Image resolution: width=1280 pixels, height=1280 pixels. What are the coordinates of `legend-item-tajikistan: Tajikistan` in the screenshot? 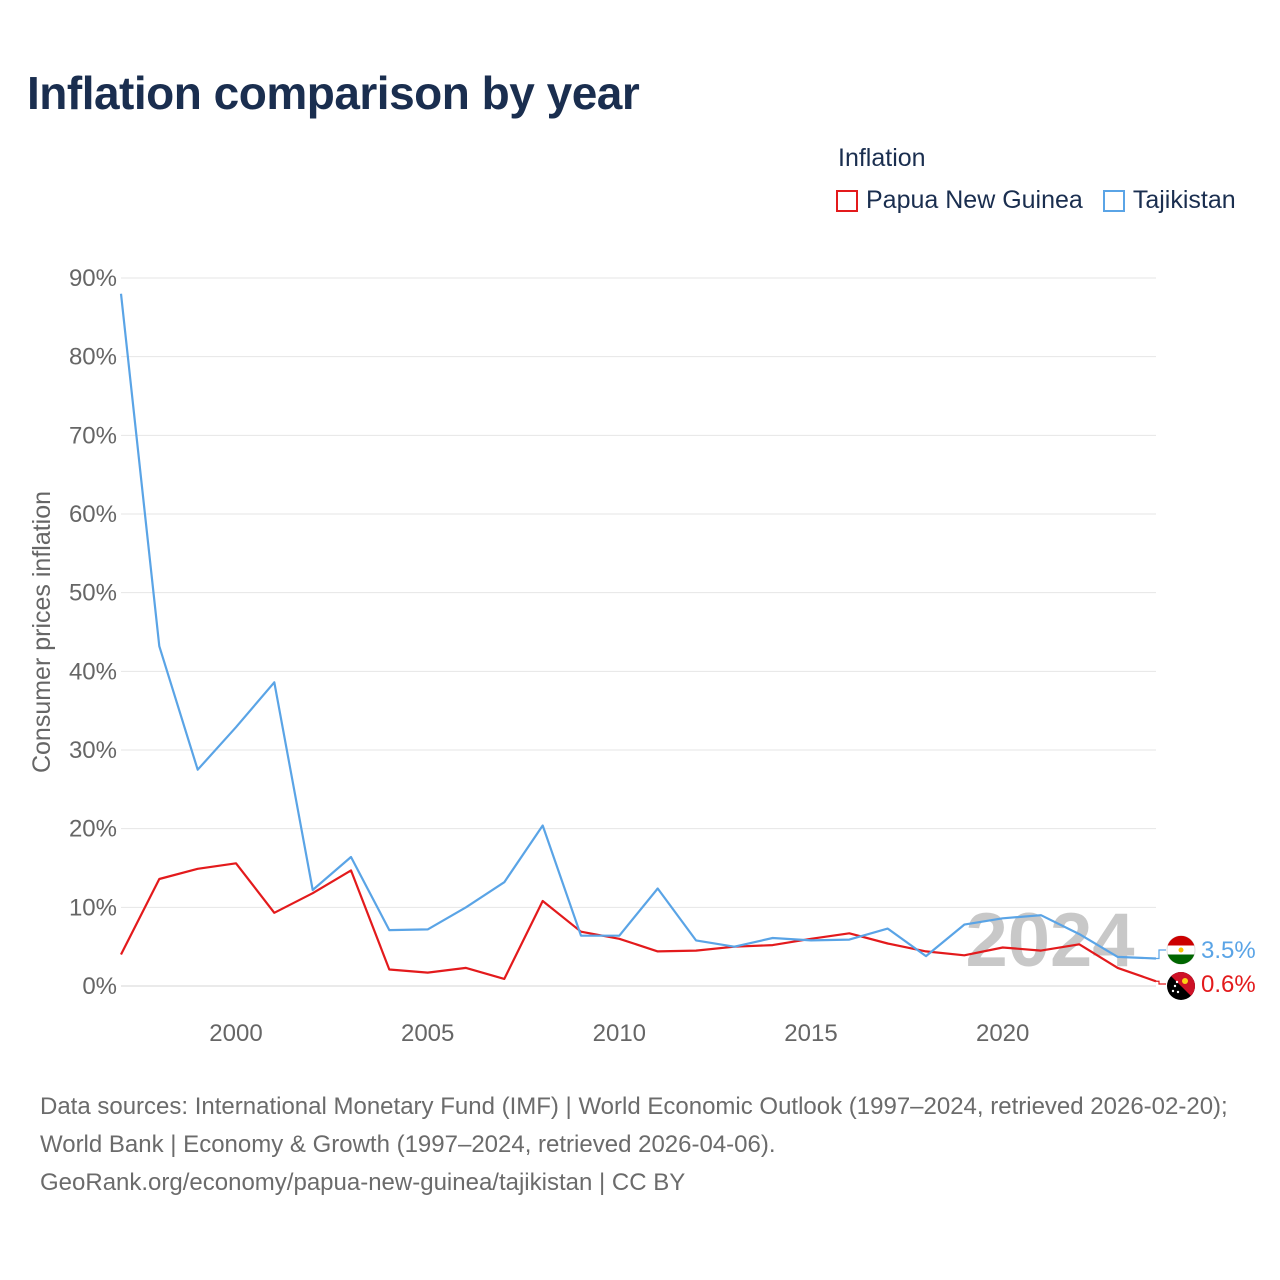 It's located at (1169, 200).